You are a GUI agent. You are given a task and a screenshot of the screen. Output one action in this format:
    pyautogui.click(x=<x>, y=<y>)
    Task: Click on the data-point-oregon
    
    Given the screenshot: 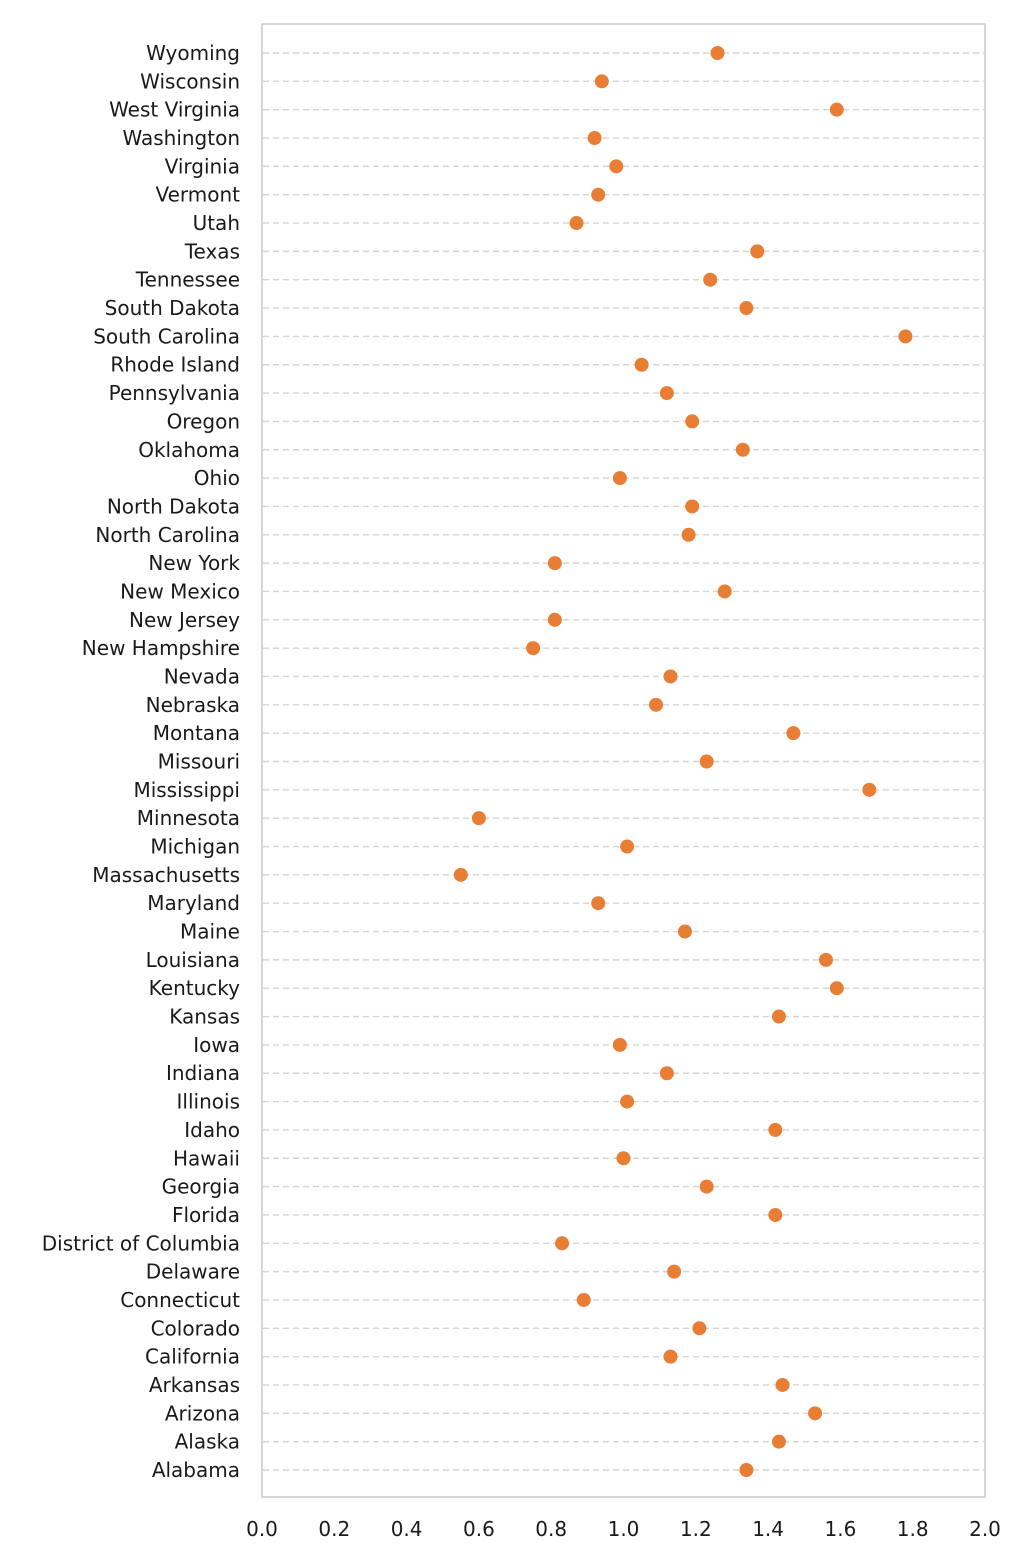 What is the action you would take?
    pyautogui.click(x=692, y=421)
    